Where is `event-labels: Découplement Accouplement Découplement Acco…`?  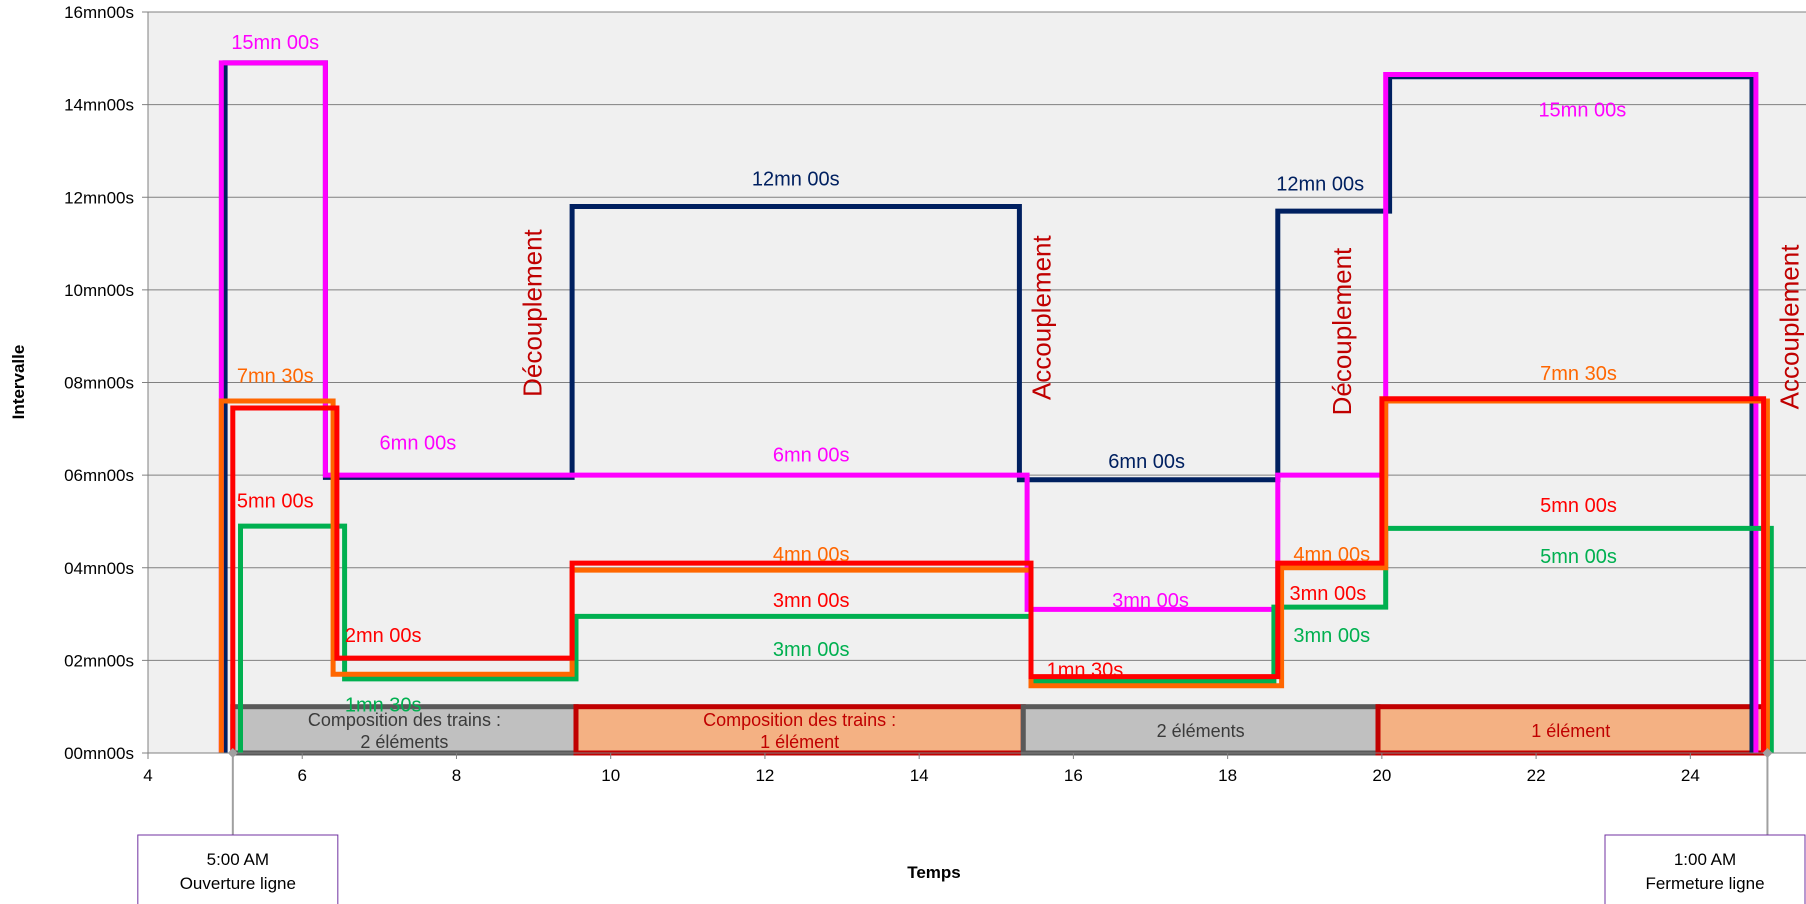 event-labels: Découplement Accouplement Découplement Acco… is located at coordinates (1160, 321).